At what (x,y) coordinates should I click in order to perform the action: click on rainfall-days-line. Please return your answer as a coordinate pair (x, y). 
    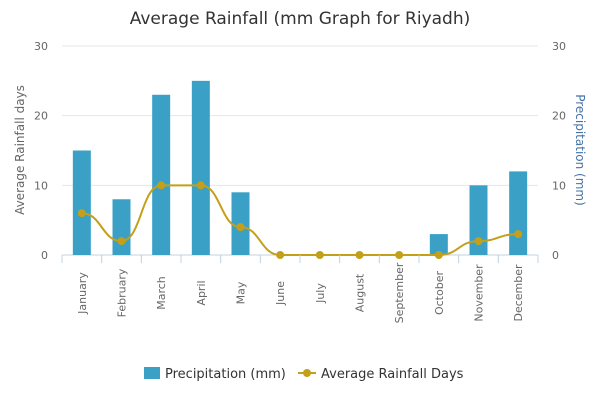
    Looking at the image, I should click on (300, 220).